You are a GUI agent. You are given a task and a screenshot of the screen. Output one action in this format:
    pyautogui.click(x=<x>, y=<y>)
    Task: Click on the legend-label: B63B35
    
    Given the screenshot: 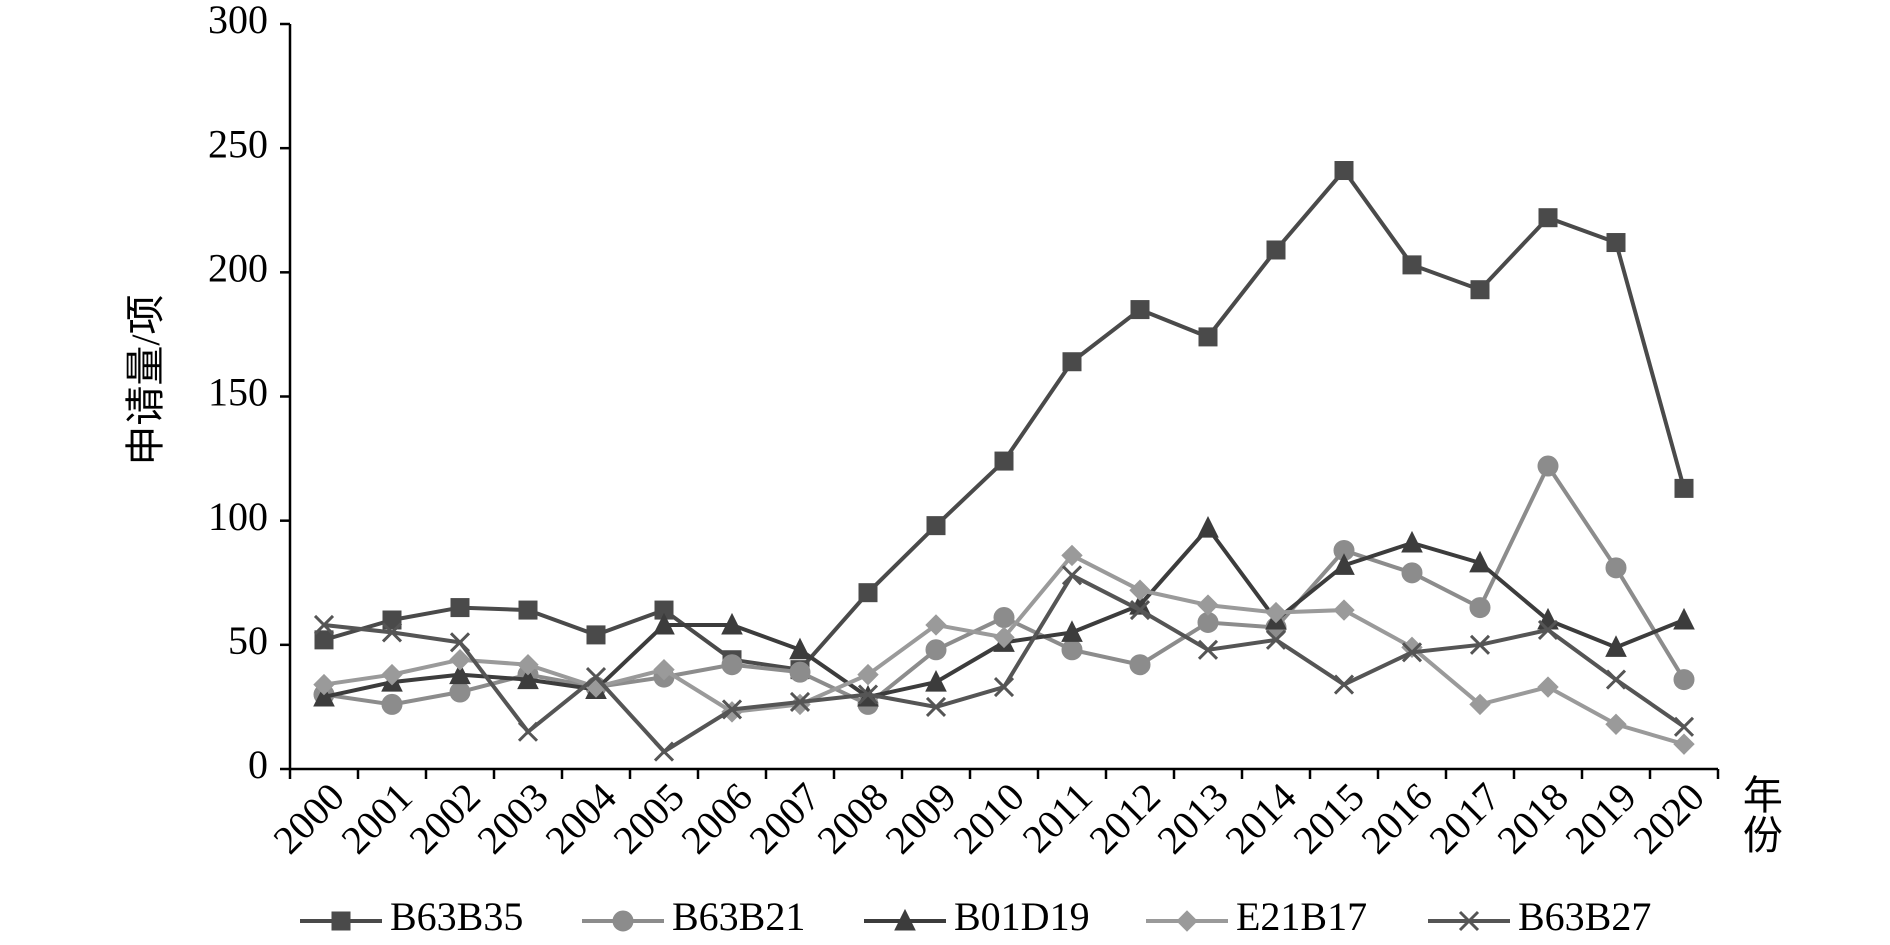 What is the action you would take?
    pyautogui.click(x=456, y=916)
    